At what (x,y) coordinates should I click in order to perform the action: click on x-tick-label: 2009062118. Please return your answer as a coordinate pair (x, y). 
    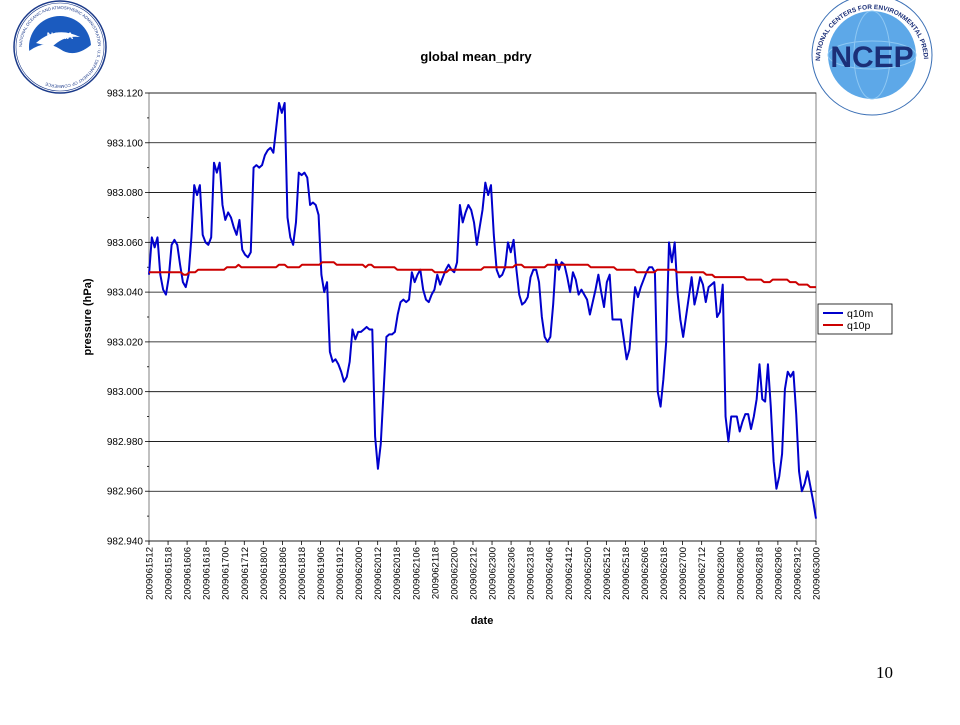
    Looking at the image, I should click on (435, 573).